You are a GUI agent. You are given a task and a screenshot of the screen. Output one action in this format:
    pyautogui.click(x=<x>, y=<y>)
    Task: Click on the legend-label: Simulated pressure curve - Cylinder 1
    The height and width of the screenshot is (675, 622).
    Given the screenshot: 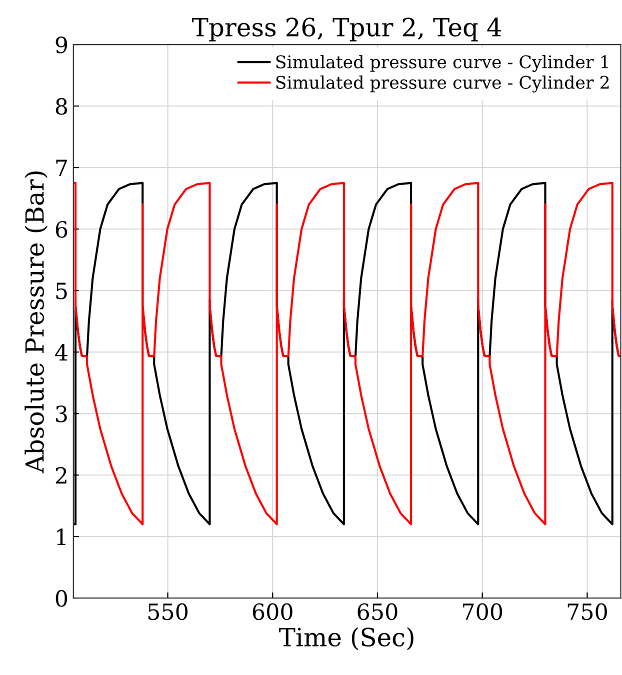 What is the action you would take?
    pyautogui.click(x=442, y=63)
    